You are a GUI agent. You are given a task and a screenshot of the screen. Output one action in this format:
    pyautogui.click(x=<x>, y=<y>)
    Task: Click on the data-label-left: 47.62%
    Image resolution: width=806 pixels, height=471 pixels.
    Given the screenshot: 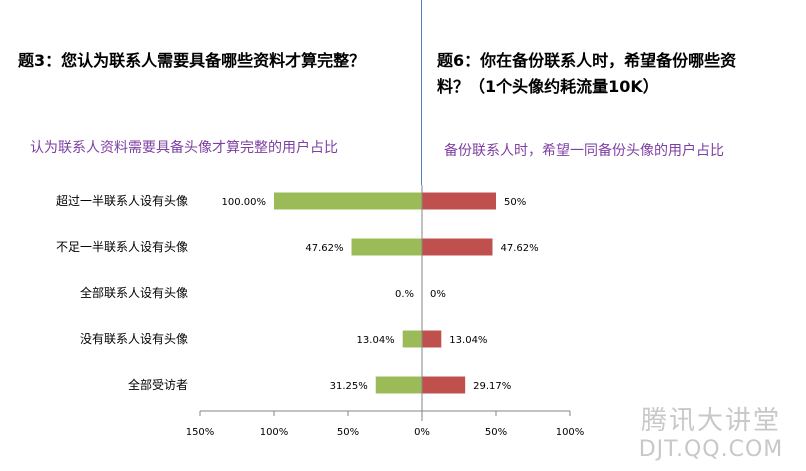 What is the action you would take?
    pyautogui.click(x=324, y=248)
    